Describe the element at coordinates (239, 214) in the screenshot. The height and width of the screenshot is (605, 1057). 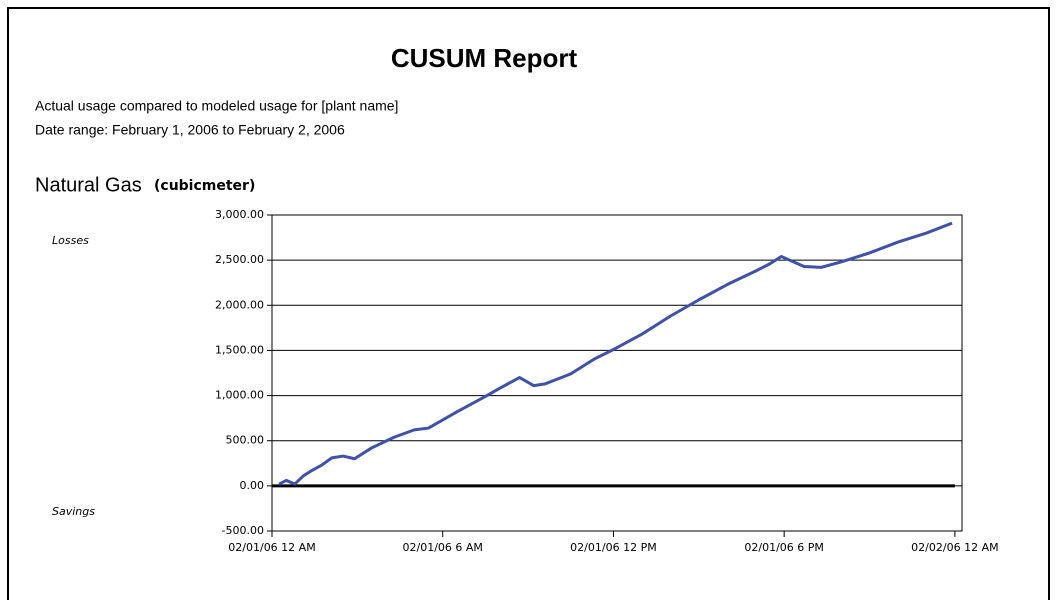
I see `y-tick-label: 3,000.00` at that location.